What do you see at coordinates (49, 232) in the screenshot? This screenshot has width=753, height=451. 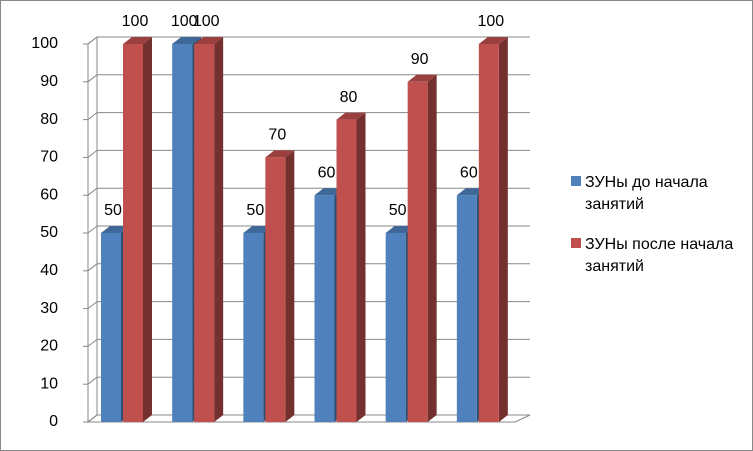 I see `y-tick-label: 50` at bounding box center [49, 232].